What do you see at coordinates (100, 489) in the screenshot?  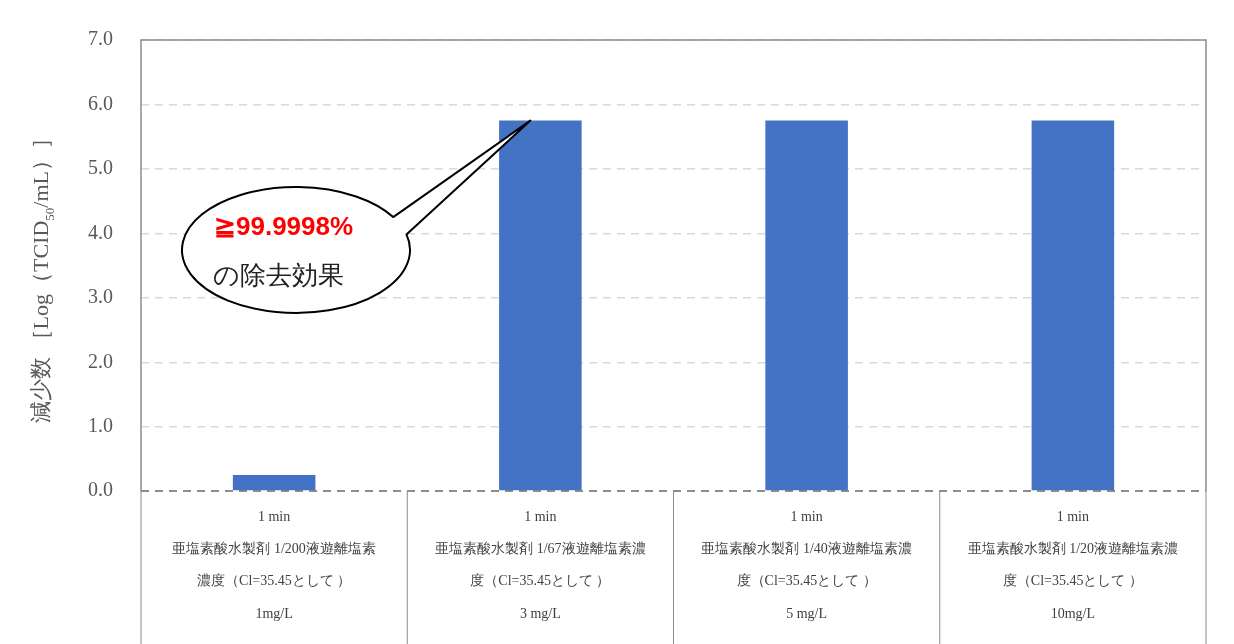 I see `y-tick-label: 0.0` at bounding box center [100, 489].